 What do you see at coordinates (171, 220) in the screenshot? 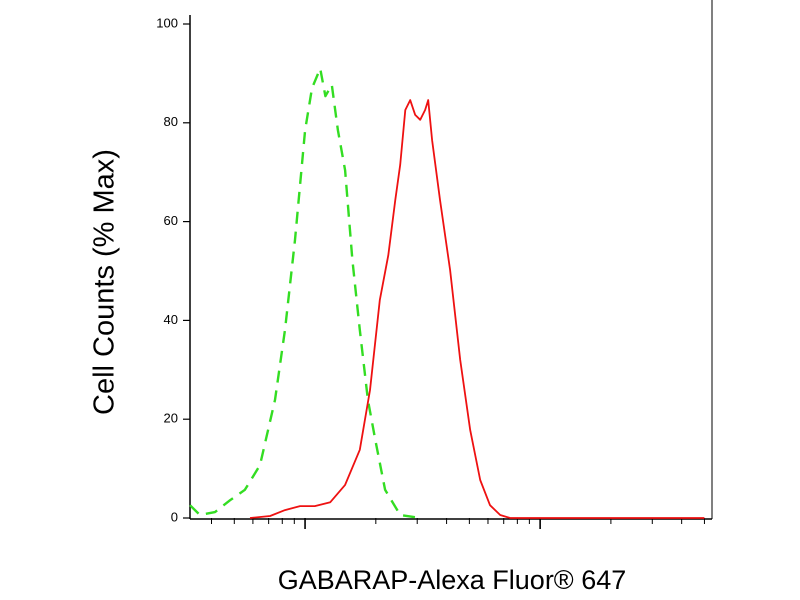
I see `y-tick-label: 60` at bounding box center [171, 220].